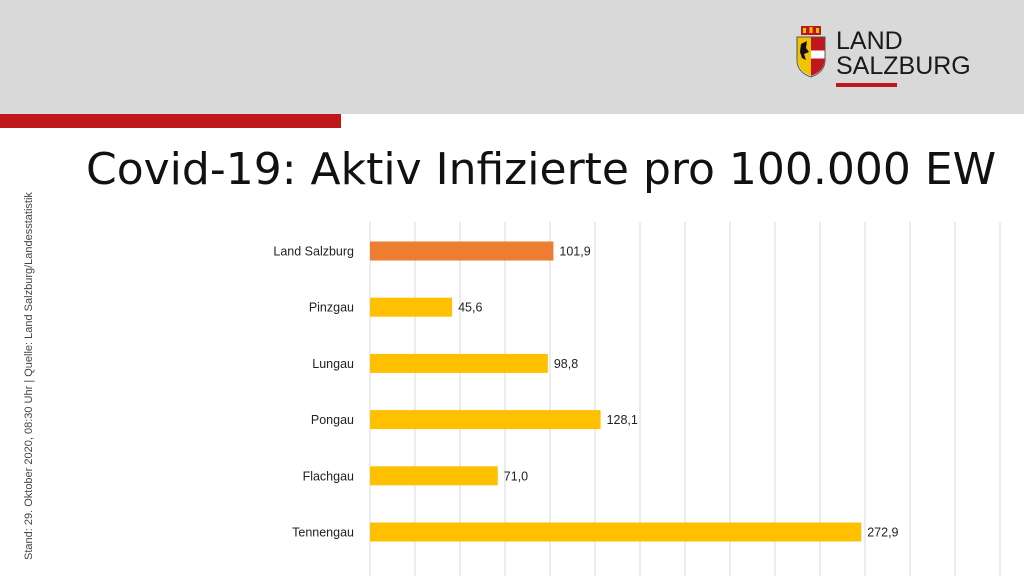 The width and height of the screenshot is (1024, 576). I want to click on salzburg-coat-of-arms-icon, so click(811, 52).